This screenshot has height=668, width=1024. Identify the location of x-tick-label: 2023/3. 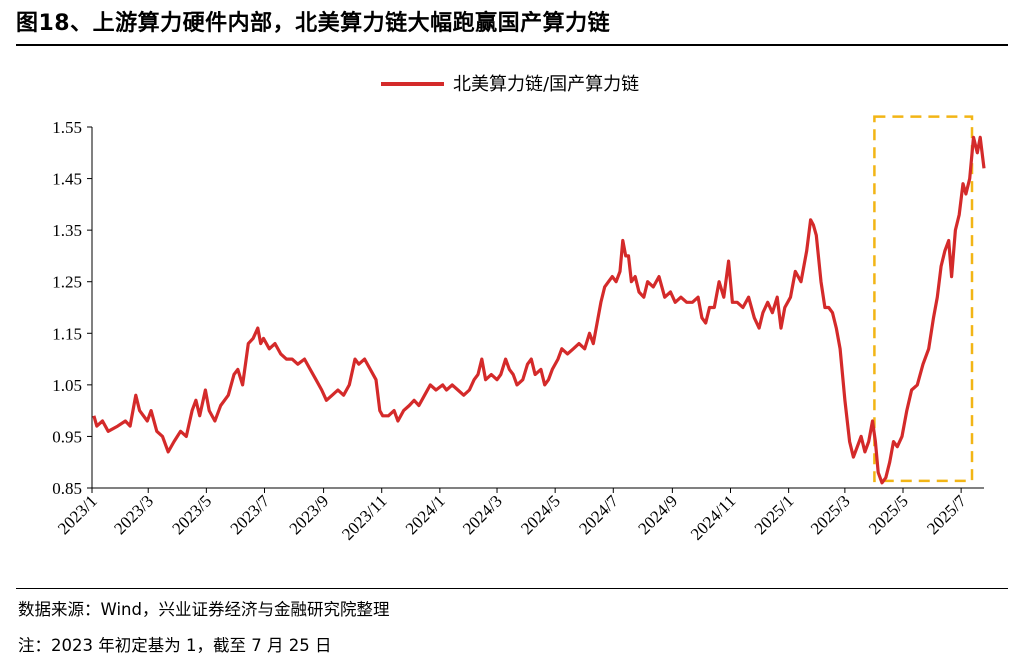
(133, 514).